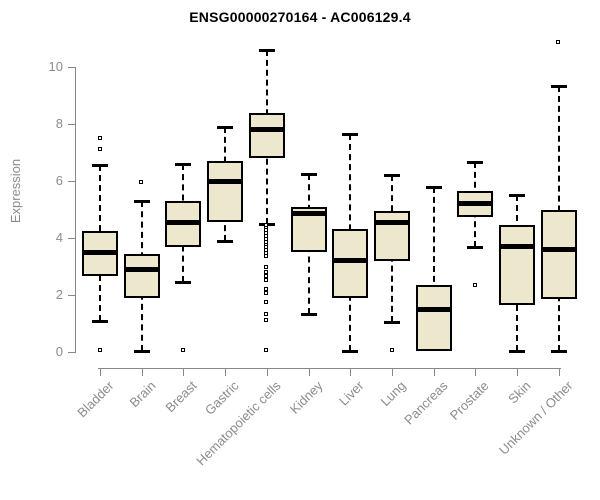 This screenshot has width=600, height=500. I want to click on chart-title: ENSG00000270164 - AC006129.4, so click(300, 17).